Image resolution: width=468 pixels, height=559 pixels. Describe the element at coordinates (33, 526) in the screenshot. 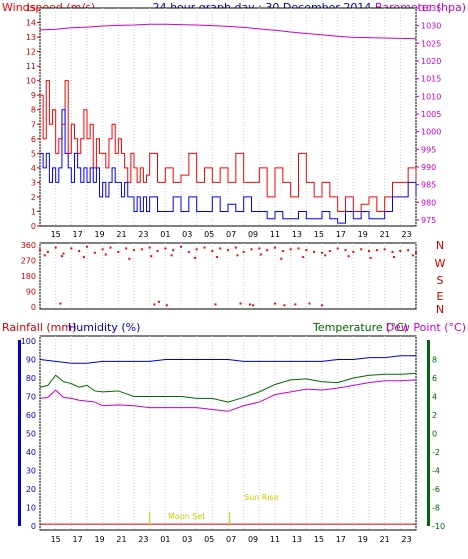

I see `humidity-ytick-label: 0` at that location.